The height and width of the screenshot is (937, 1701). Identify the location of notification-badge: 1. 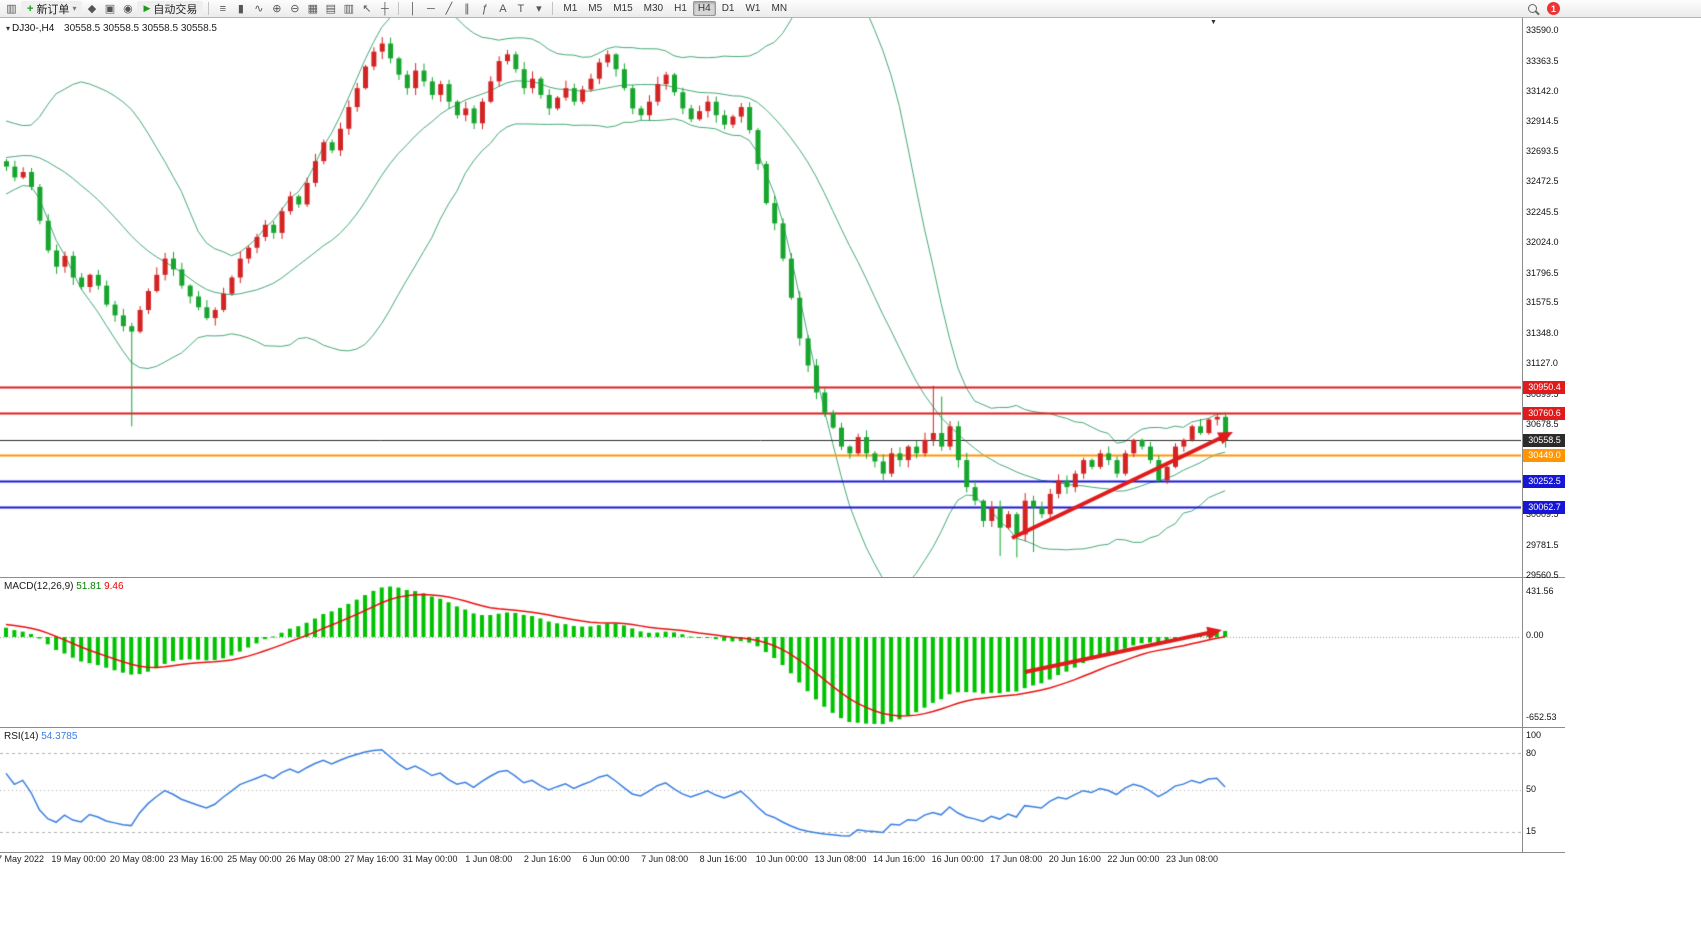
(1553, 8).